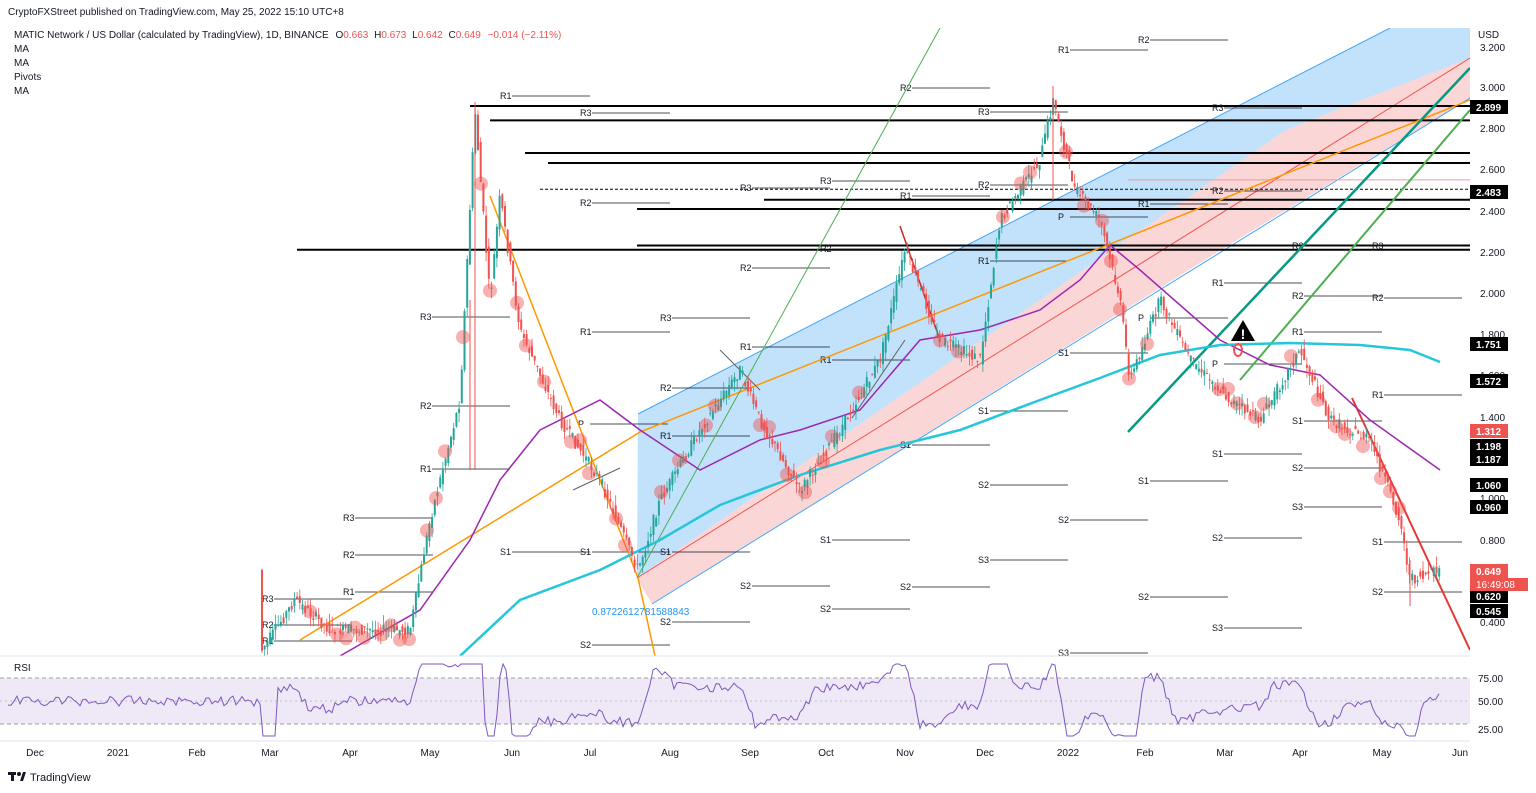  What do you see at coordinates (1492, 294) in the screenshot?
I see `y-tick-label: 2.000` at bounding box center [1492, 294].